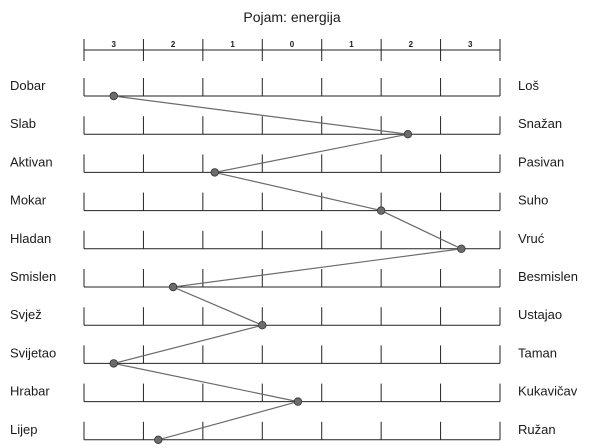  Describe the element at coordinates (274, 87) in the screenshot. I see `scale-row: Dobar Loš` at that location.